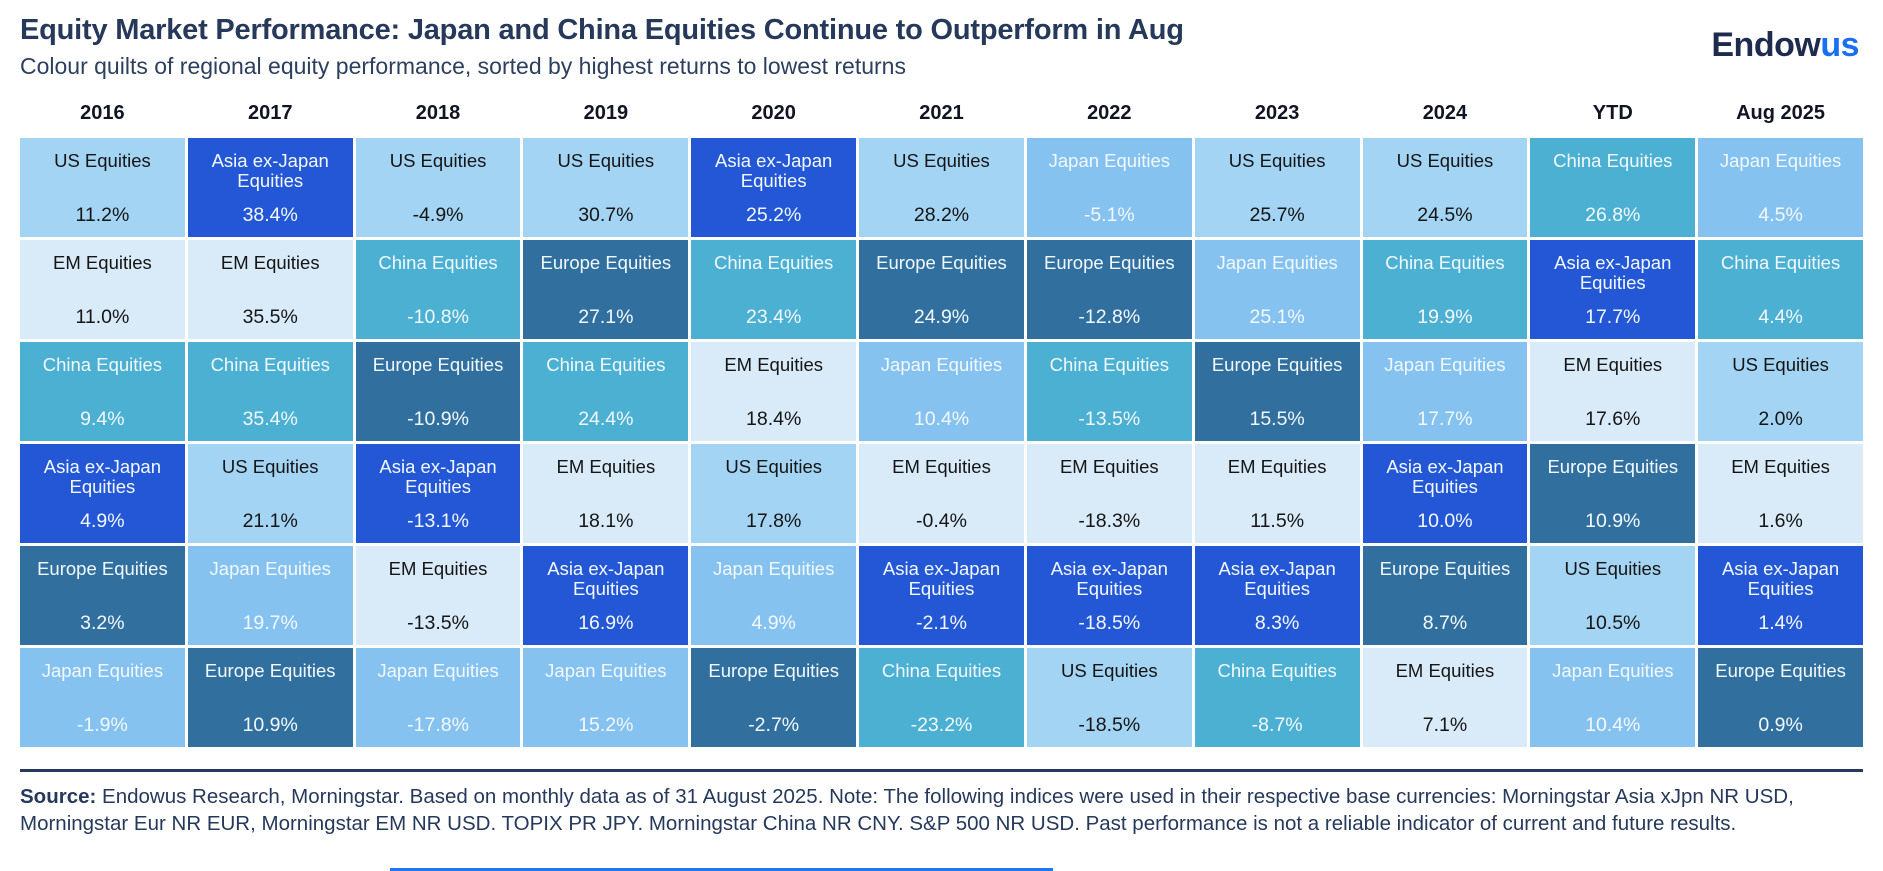 The width and height of the screenshot is (1883, 871). I want to click on quilt-cell: Japan Equities 4.5%, so click(1780, 187).